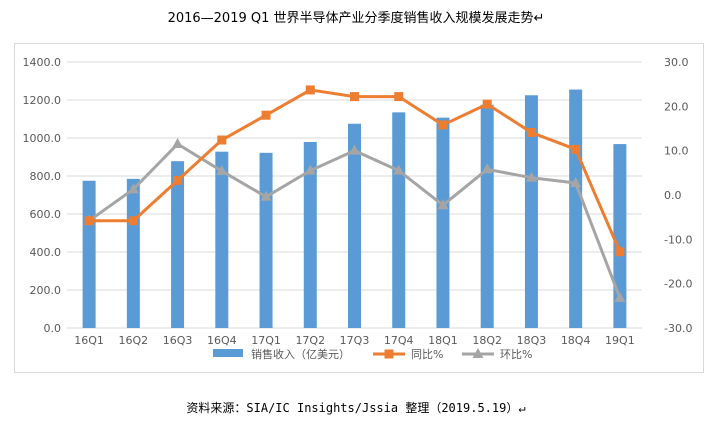  I want to click on legend-label-sales: 销售收入（亿美元）, so click(300, 354).